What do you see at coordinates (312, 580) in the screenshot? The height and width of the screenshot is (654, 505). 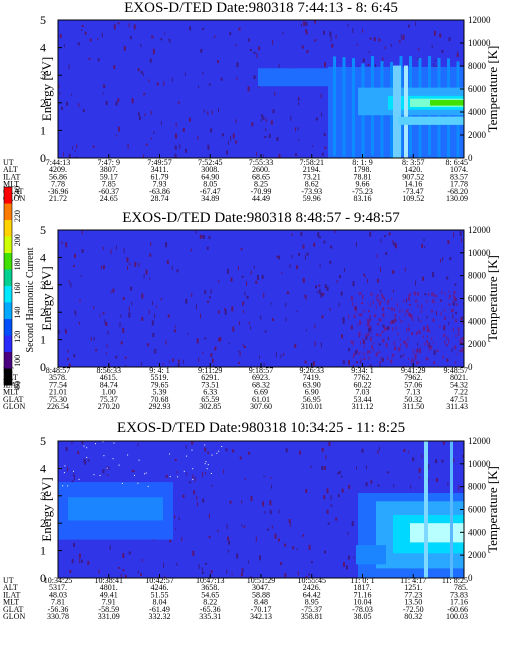 I see `table-cell: 10:55:45` at bounding box center [312, 580].